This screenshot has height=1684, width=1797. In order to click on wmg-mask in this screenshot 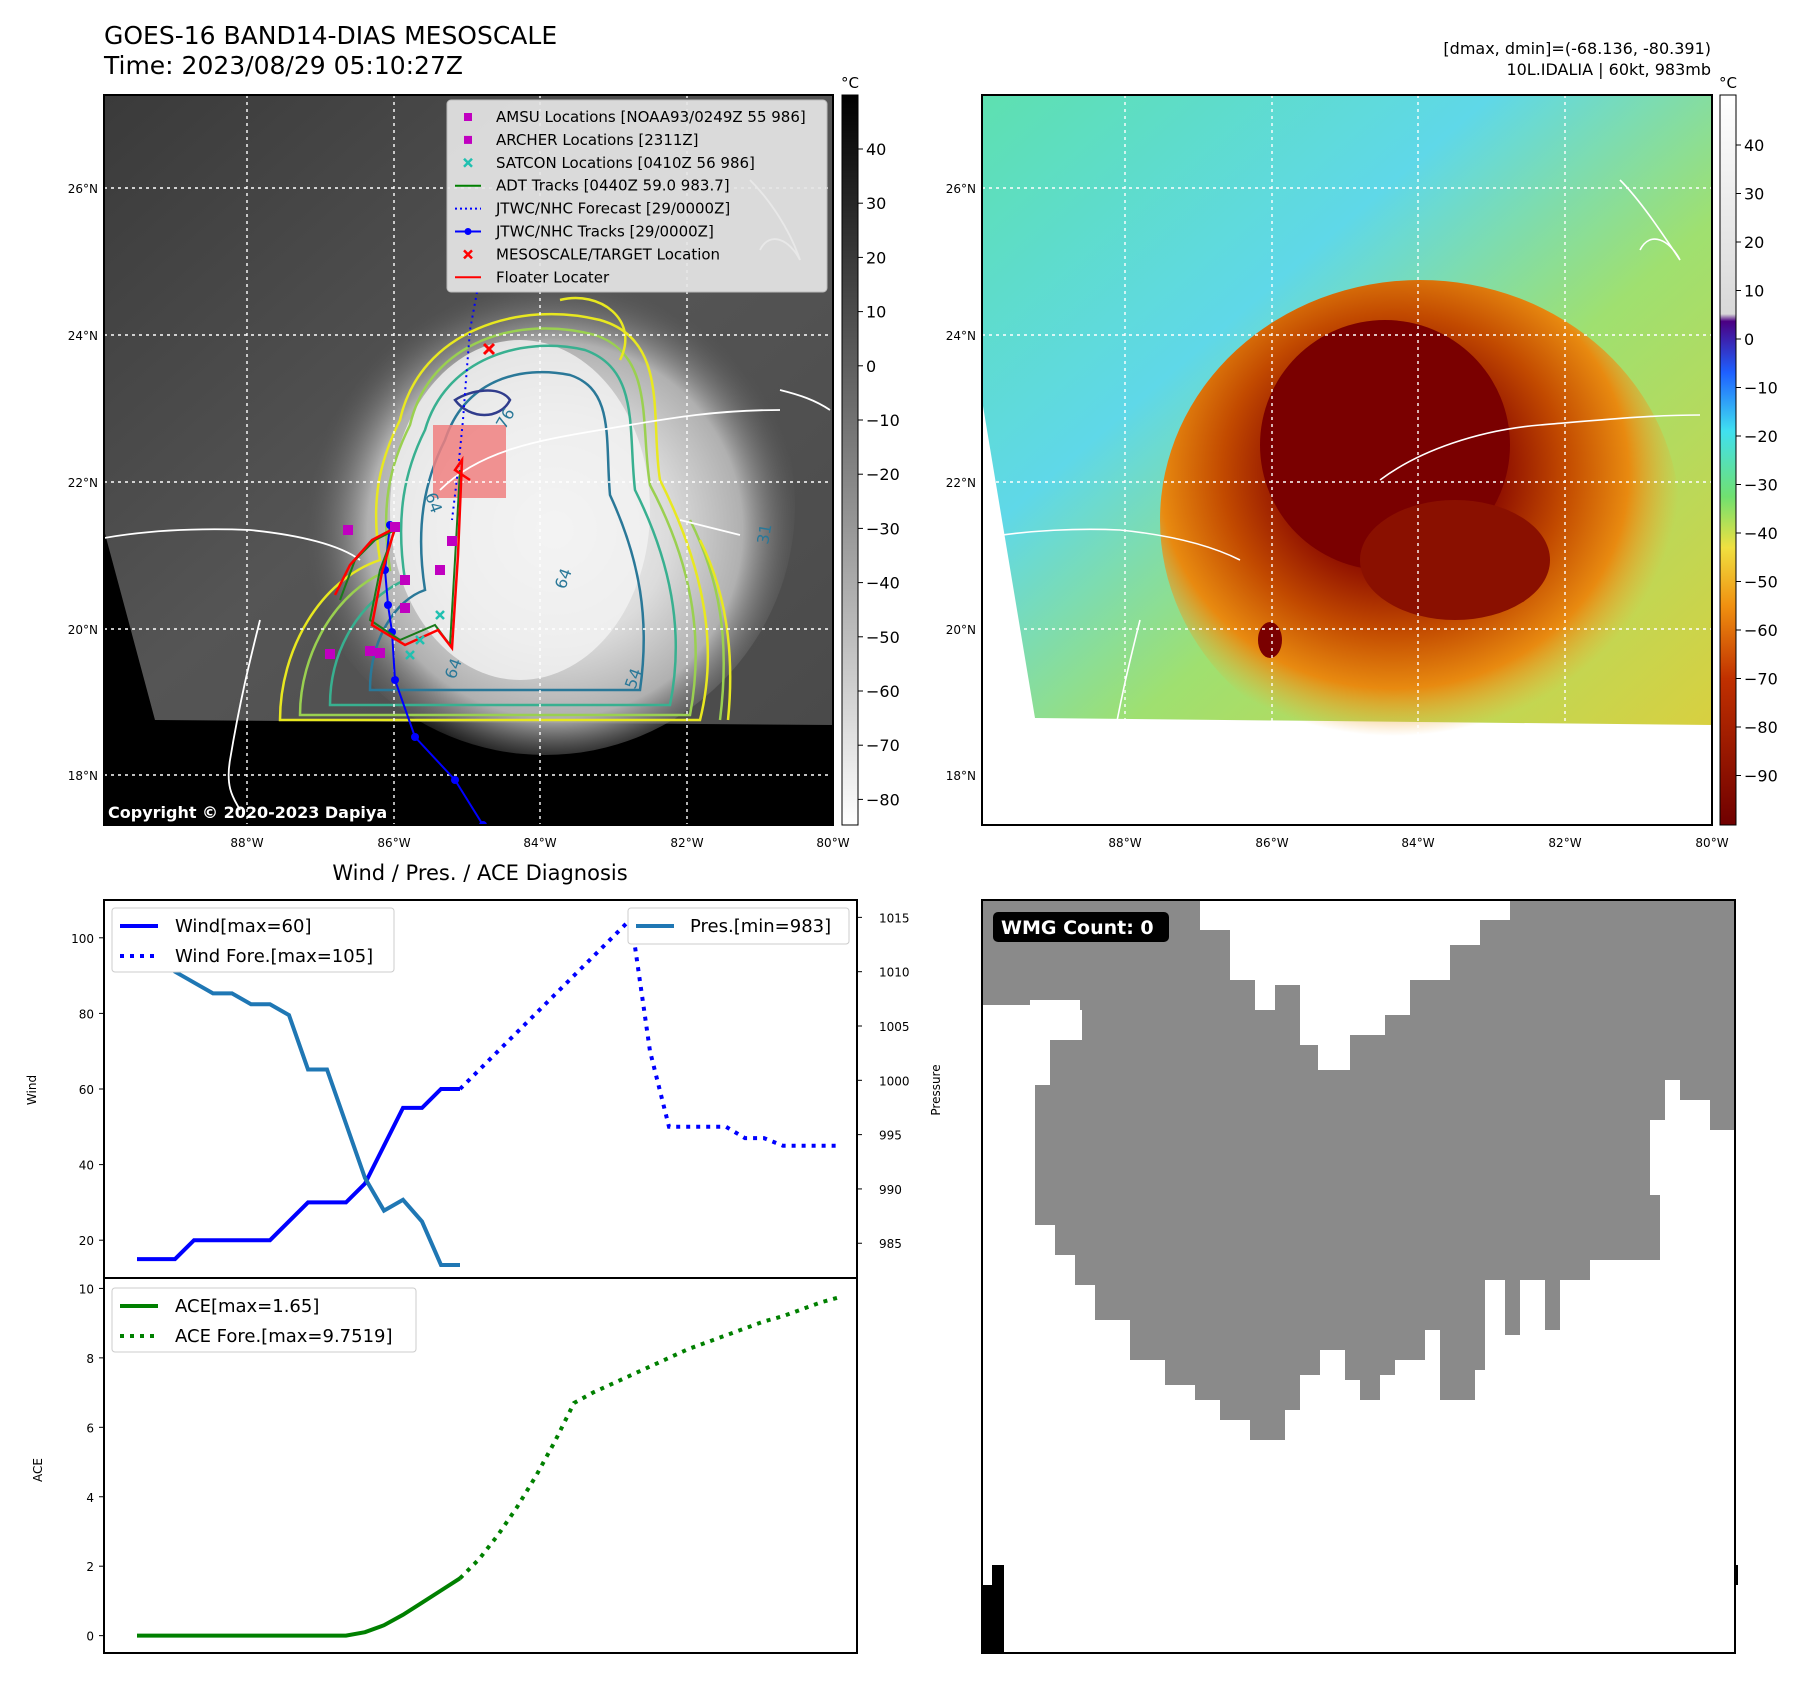, I will do `click(1358, 1170)`.